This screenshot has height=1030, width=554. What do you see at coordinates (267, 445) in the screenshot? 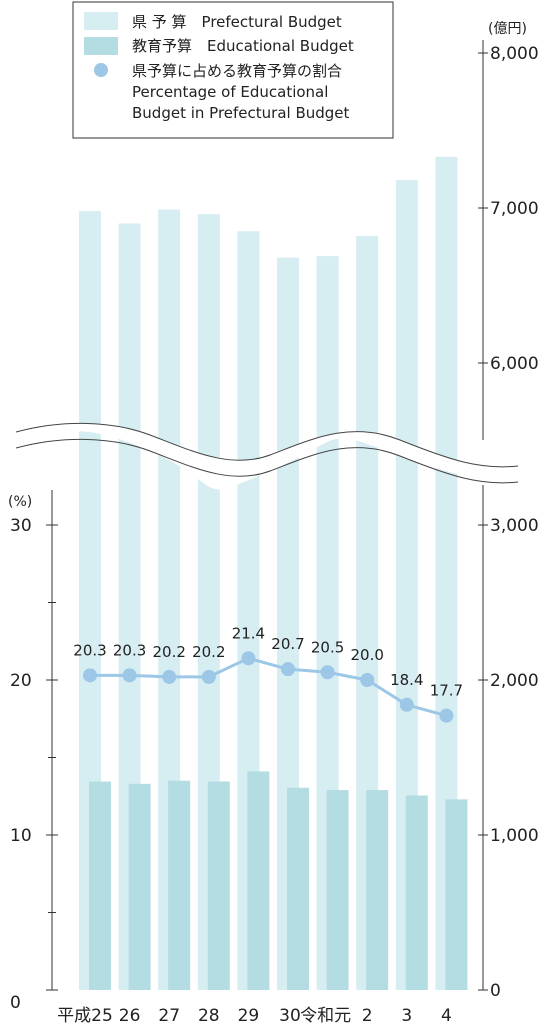
I see `axis-break-line-upper` at bounding box center [267, 445].